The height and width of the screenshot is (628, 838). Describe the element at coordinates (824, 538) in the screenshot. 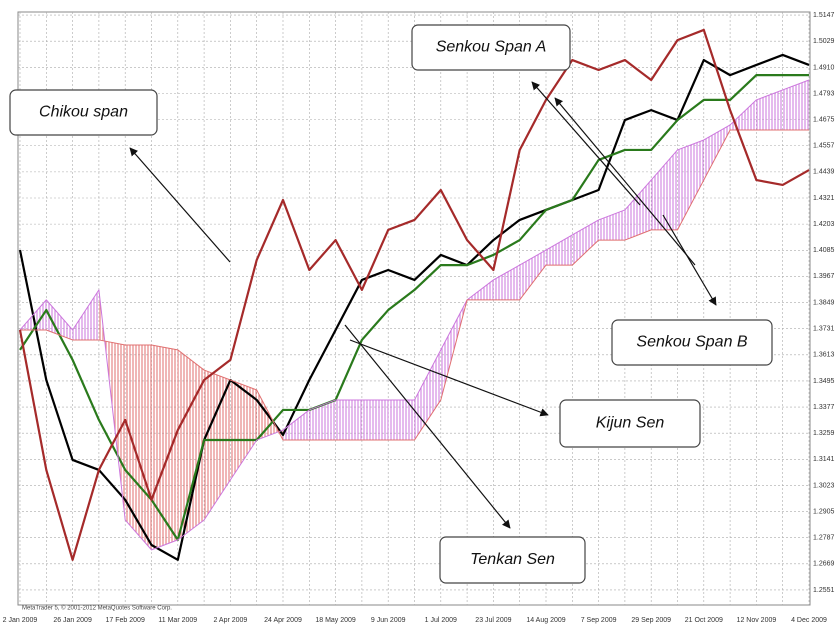

I see `y-tick-label: 1.2787` at that location.